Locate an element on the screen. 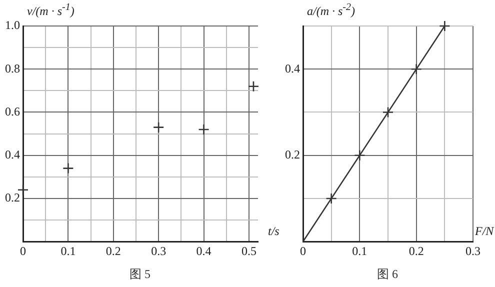 The image size is (495, 287). x-axis-title: F/N is located at coordinates (484, 231).